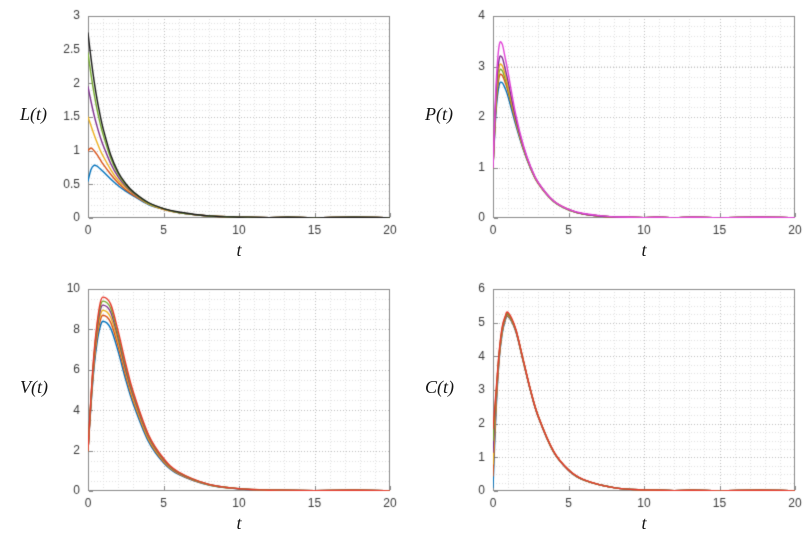 This screenshot has height=543, width=809. I want to click on x-axis-label-t-2: t, so click(644, 250).